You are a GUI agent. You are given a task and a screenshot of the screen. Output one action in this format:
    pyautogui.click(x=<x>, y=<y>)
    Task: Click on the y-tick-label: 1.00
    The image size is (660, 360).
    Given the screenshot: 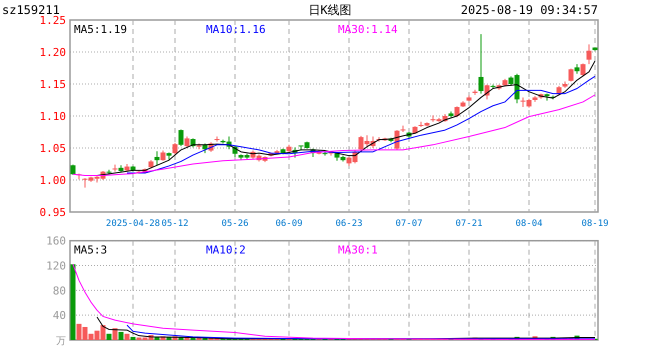 What is the action you would take?
    pyautogui.click(x=53, y=180)
    